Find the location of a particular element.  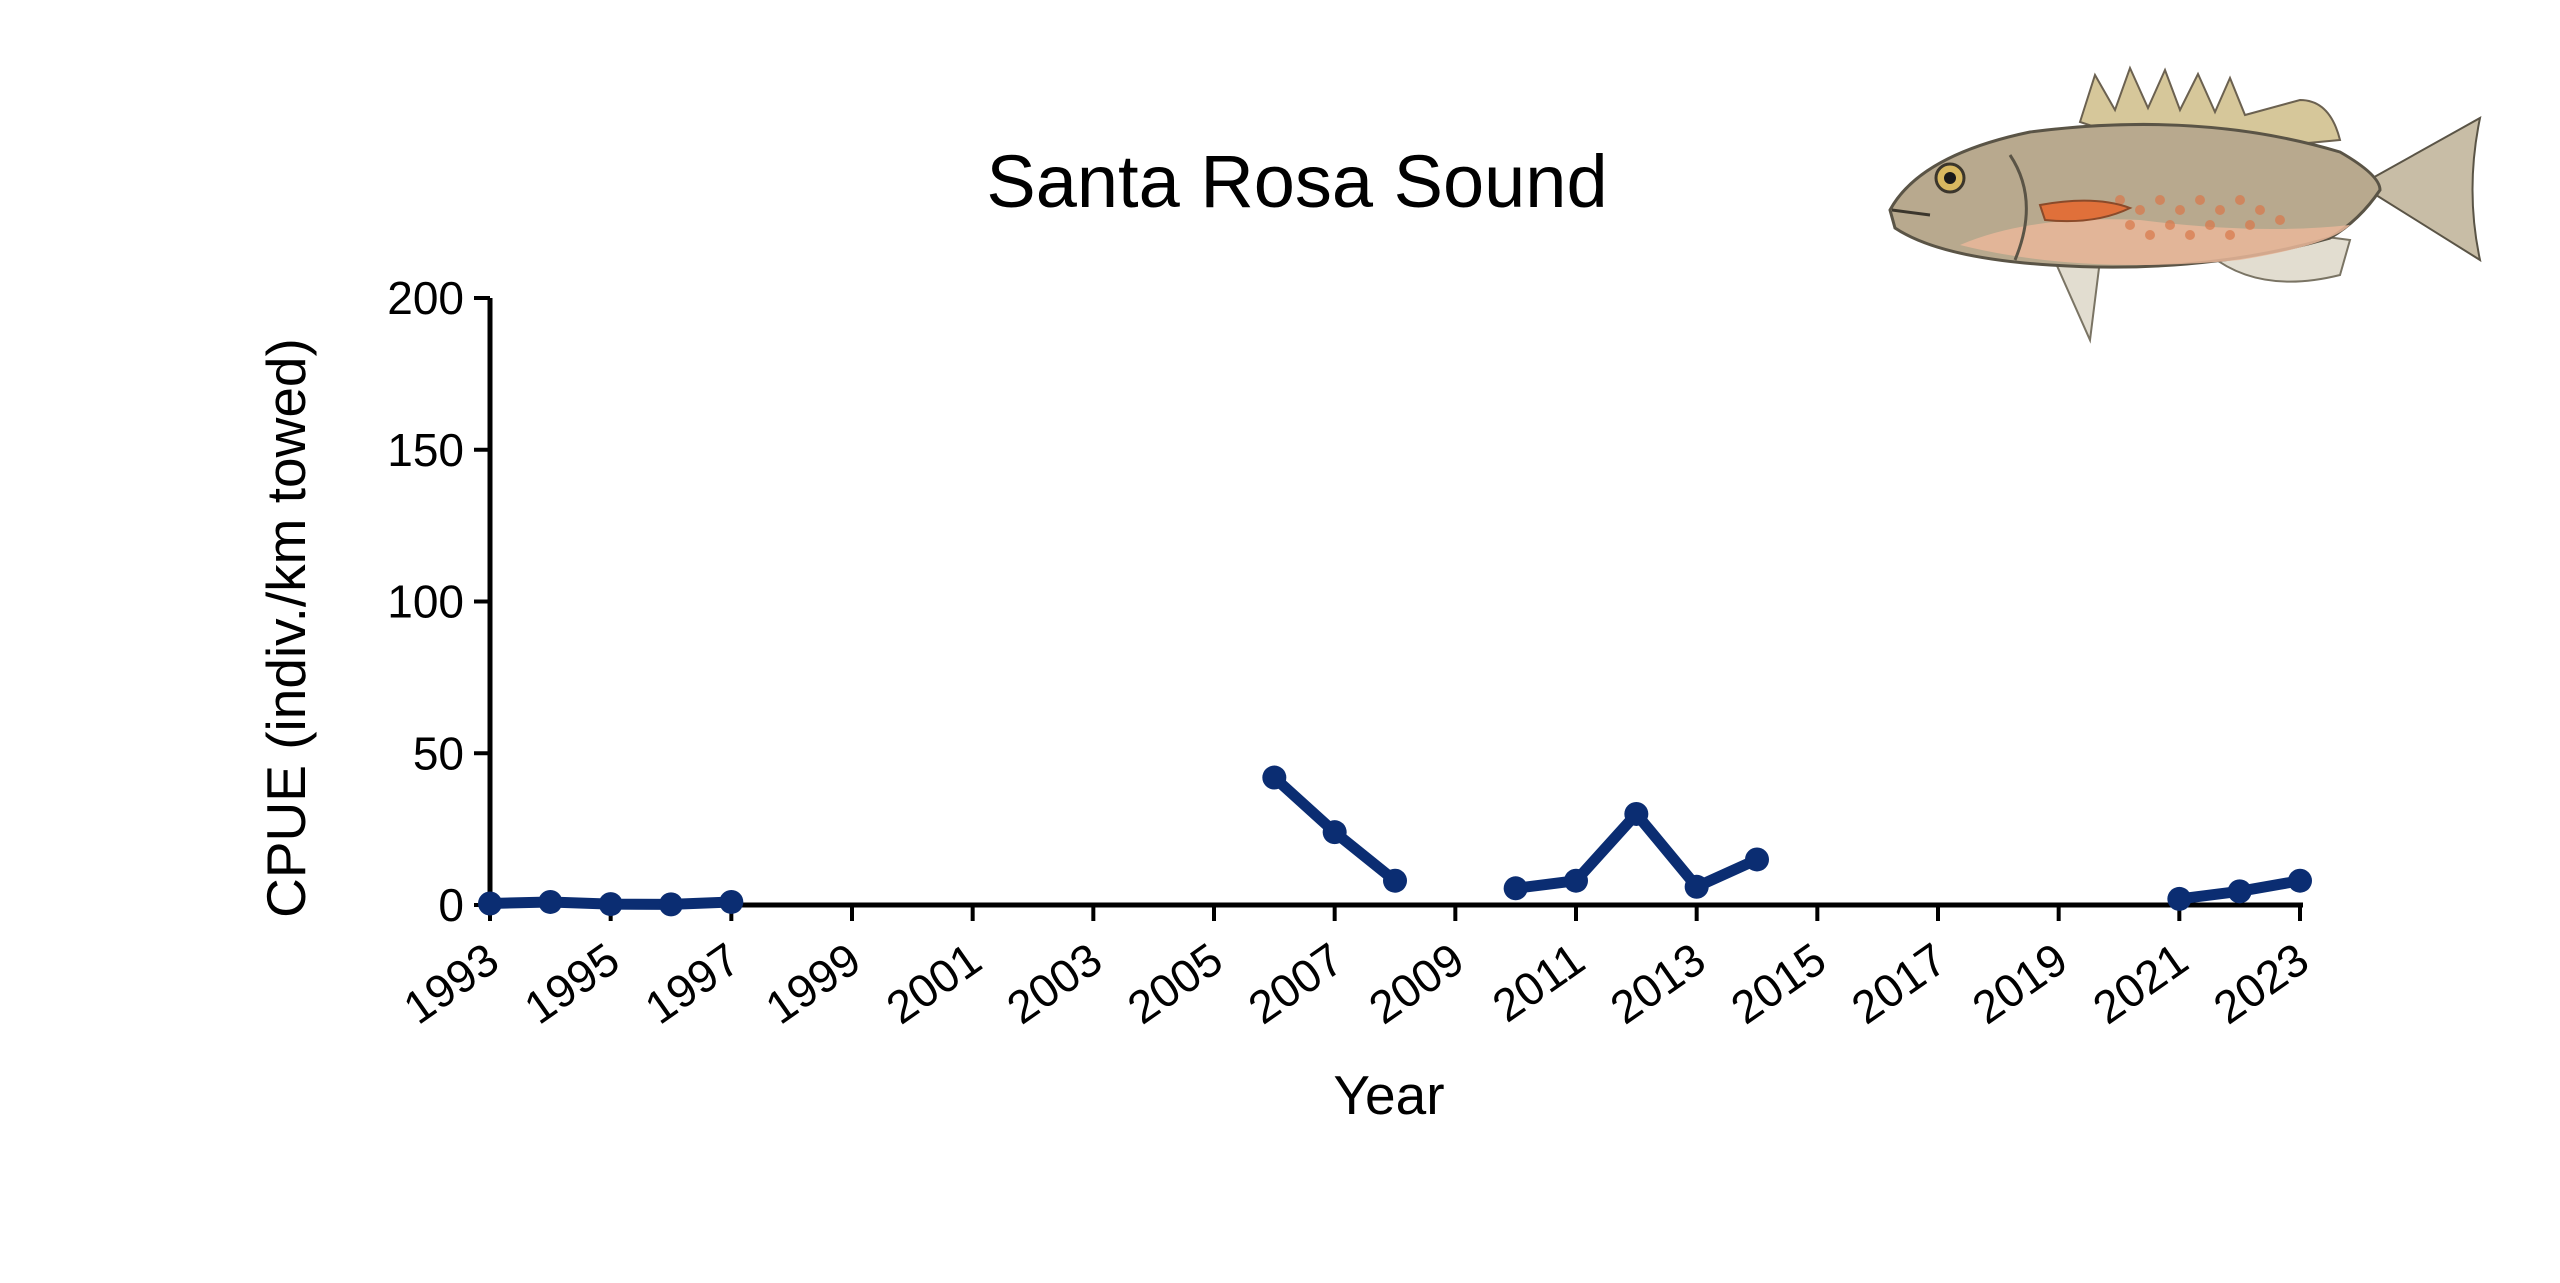

chart-title: Santa Rosa Sound is located at coordinates (1296, 181).